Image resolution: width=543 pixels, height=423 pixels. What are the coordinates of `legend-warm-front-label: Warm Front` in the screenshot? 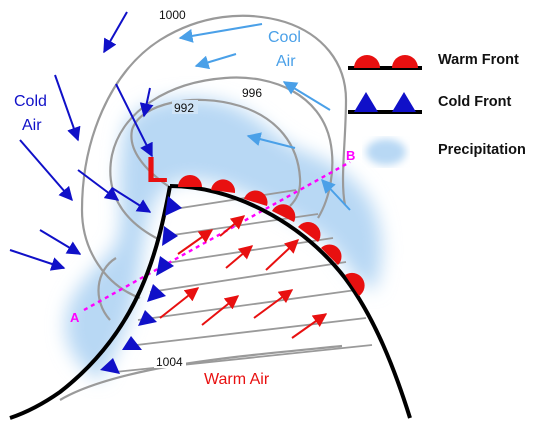 It's located at (478, 60).